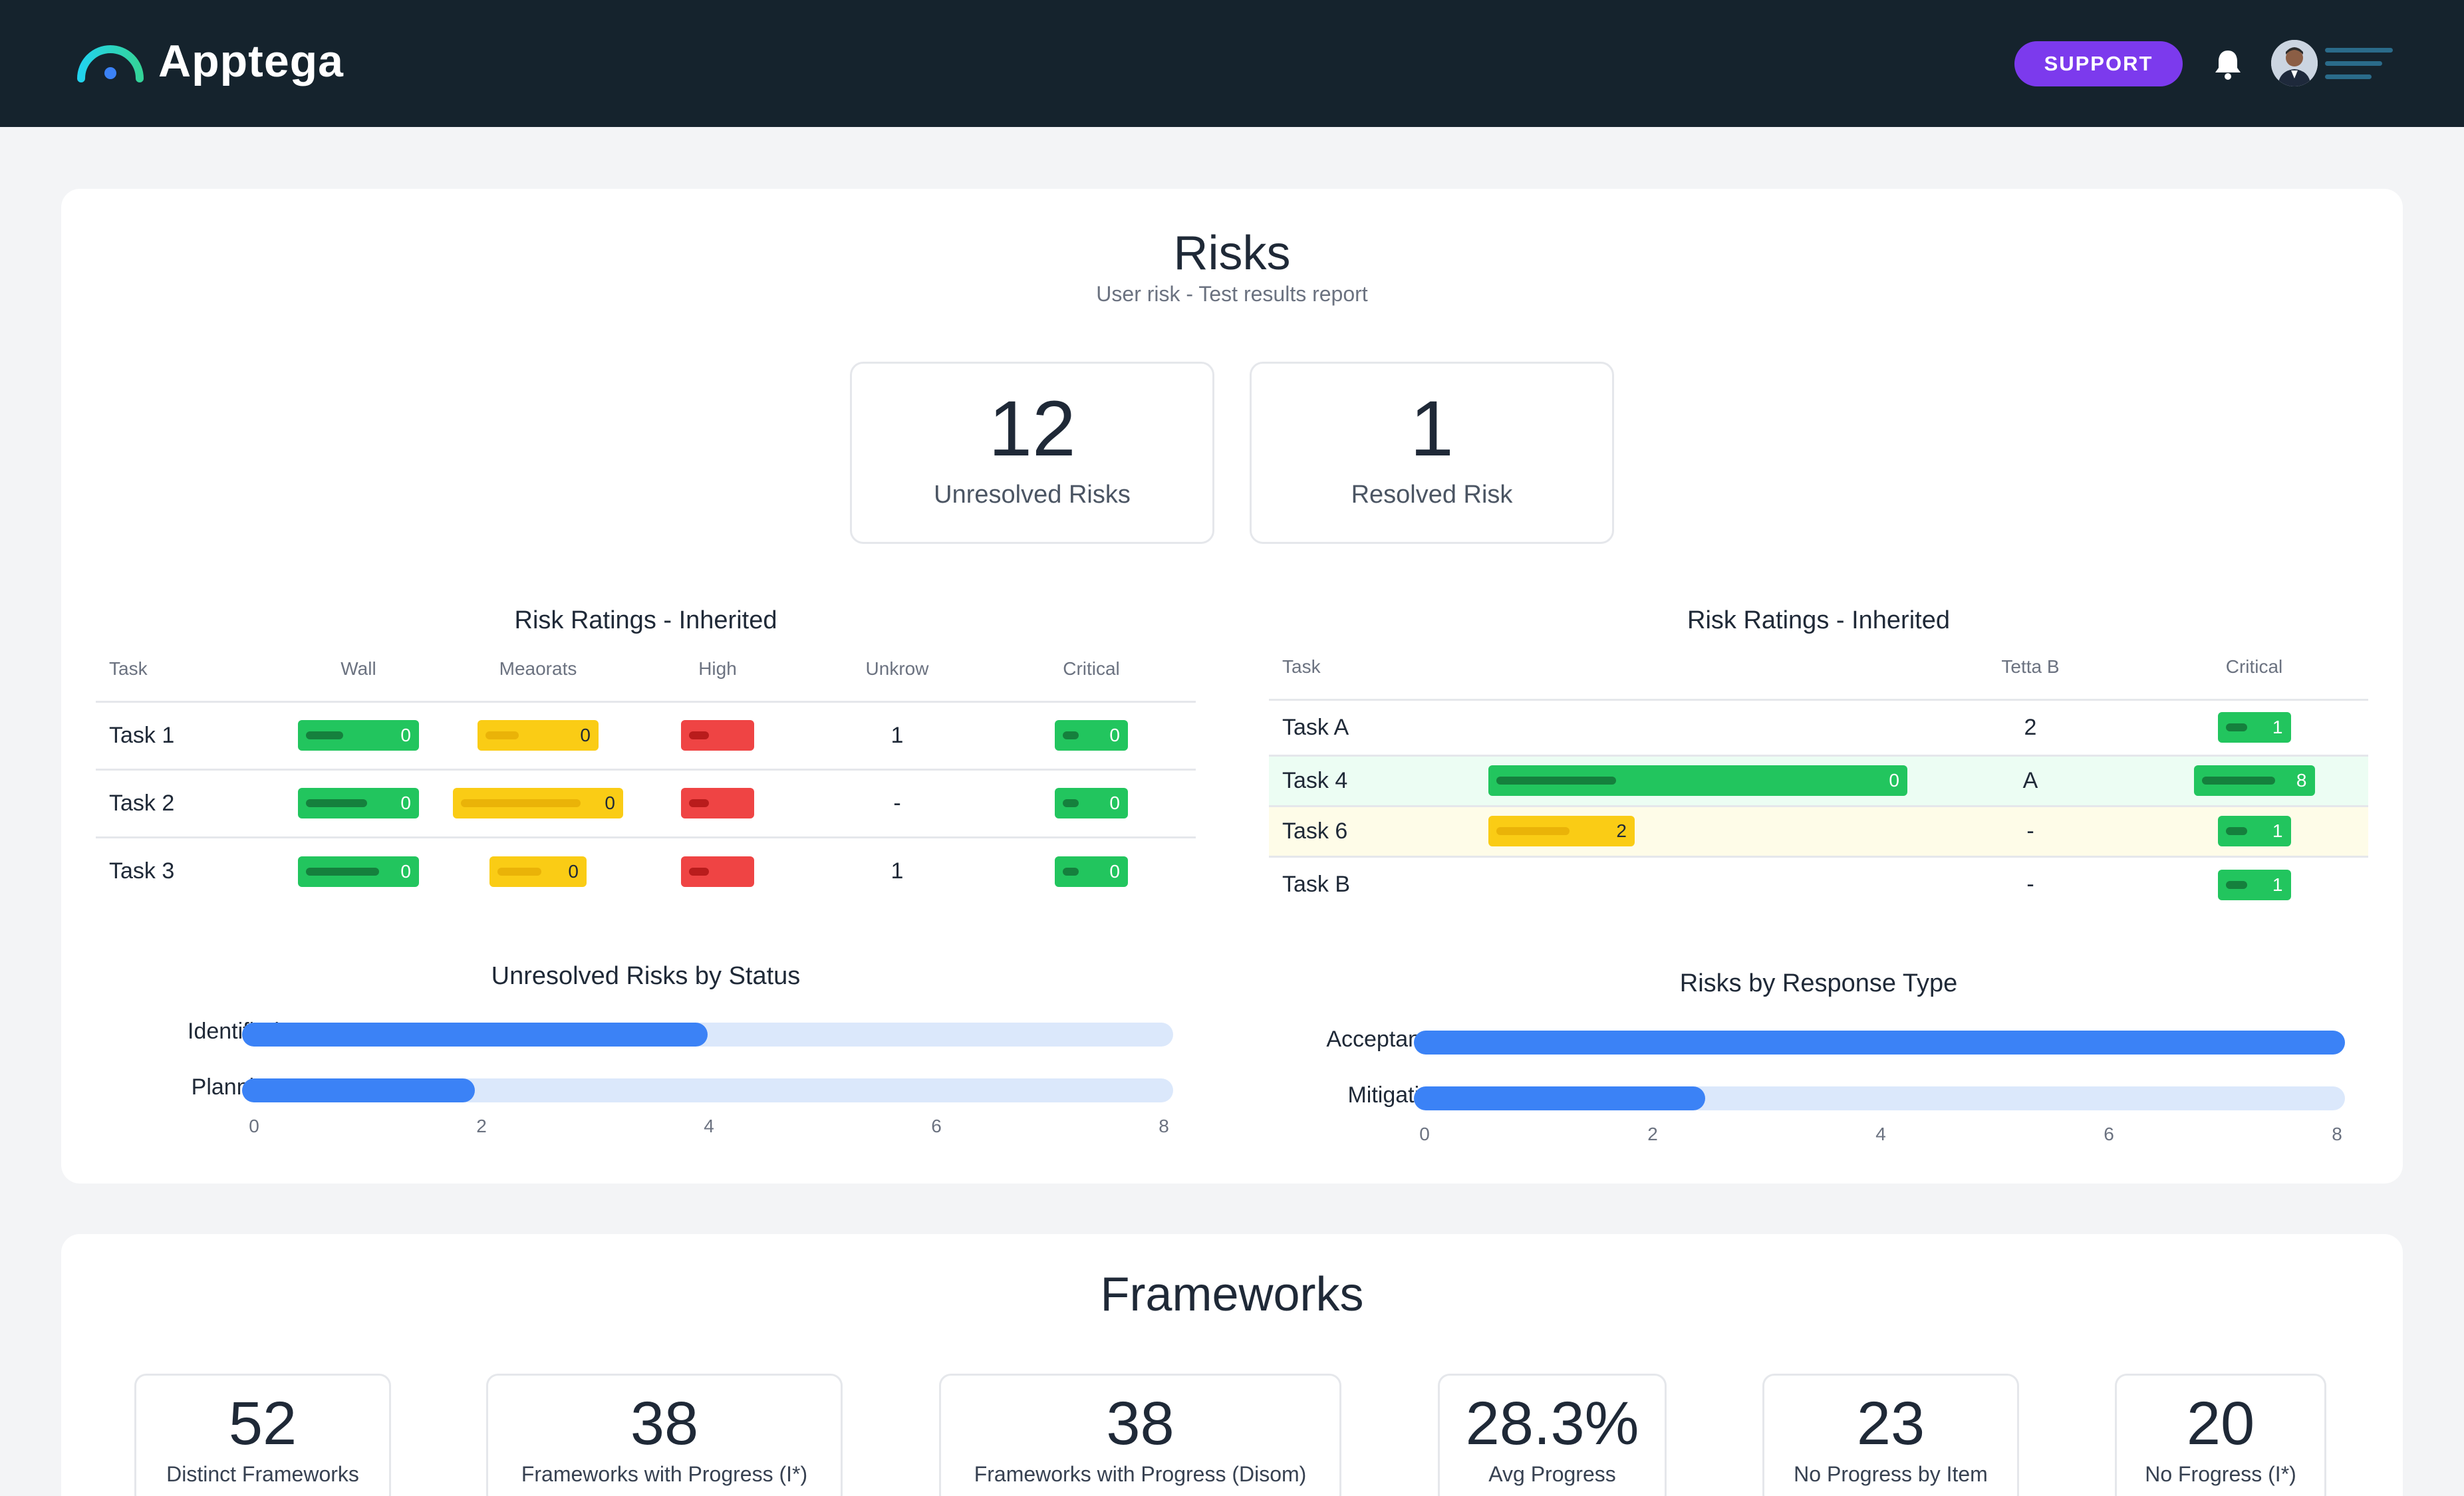 This screenshot has width=2464, height=1496. I want to click on framework-stat-card: 20 No Frogress (I*), so click(2220, 1435).